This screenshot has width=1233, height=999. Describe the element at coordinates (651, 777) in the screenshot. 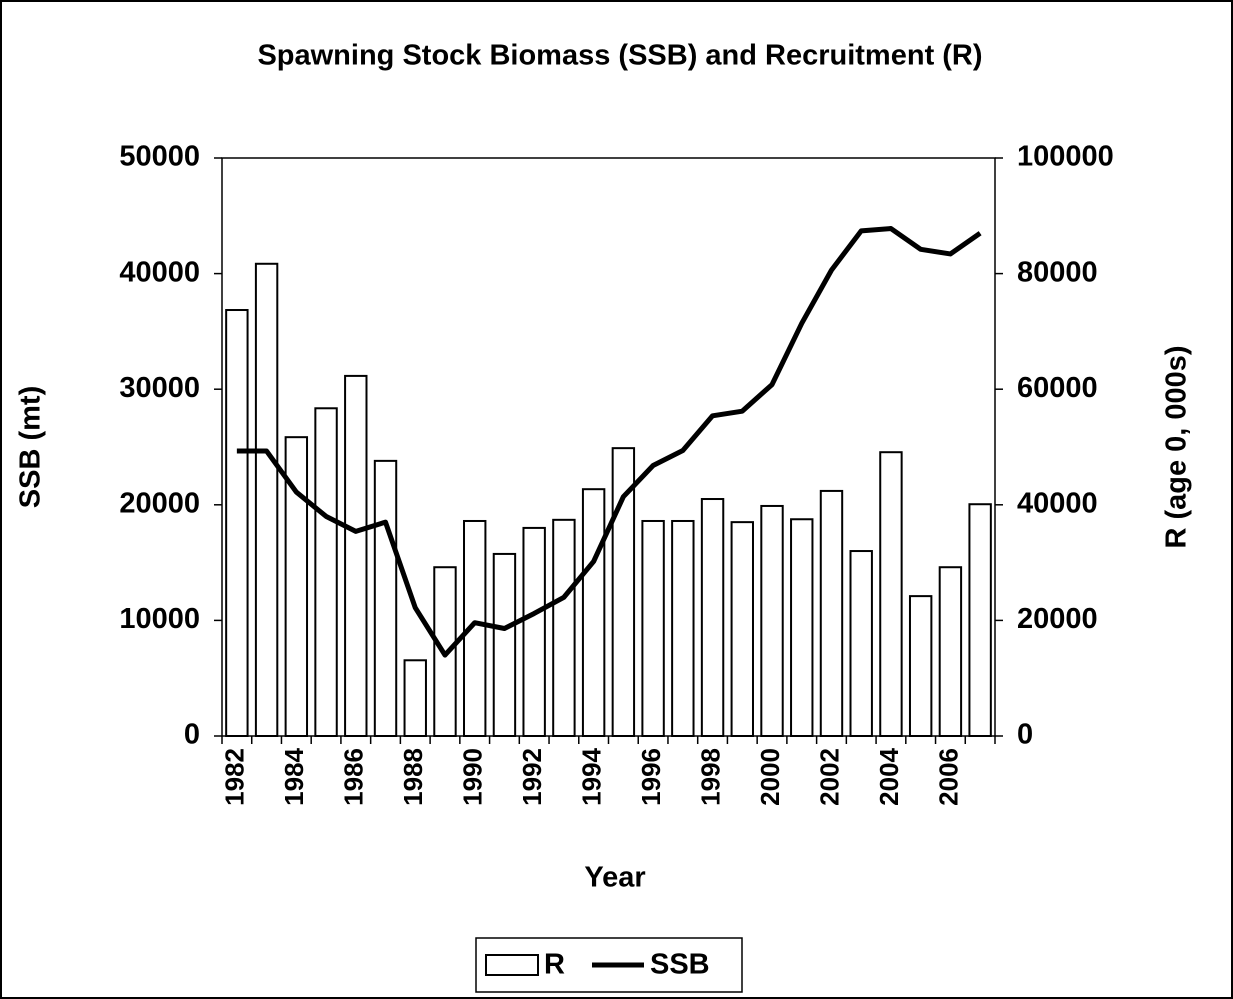

I see `x-tick-label: 1996` at that location.